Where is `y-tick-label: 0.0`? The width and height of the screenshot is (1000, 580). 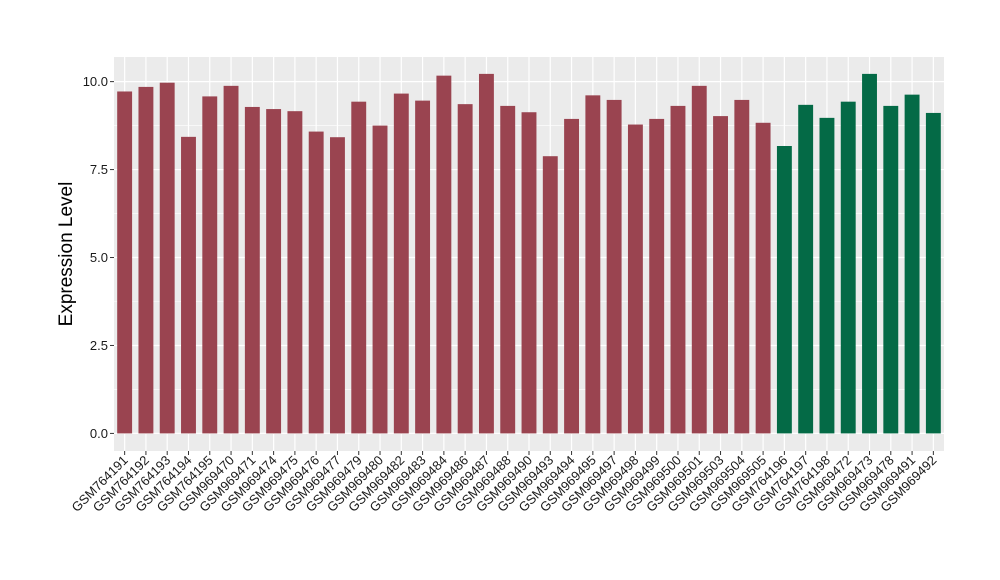
y-tick-label: 0.0 is located at coordinates (99, 433).